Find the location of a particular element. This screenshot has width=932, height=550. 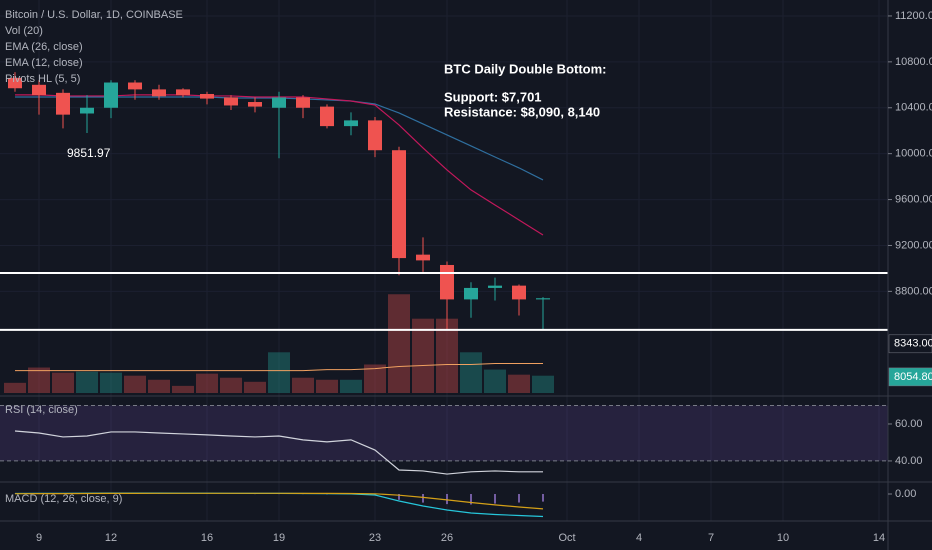

y-tick-label: 11200.00 is located at coordinates (913, 16).